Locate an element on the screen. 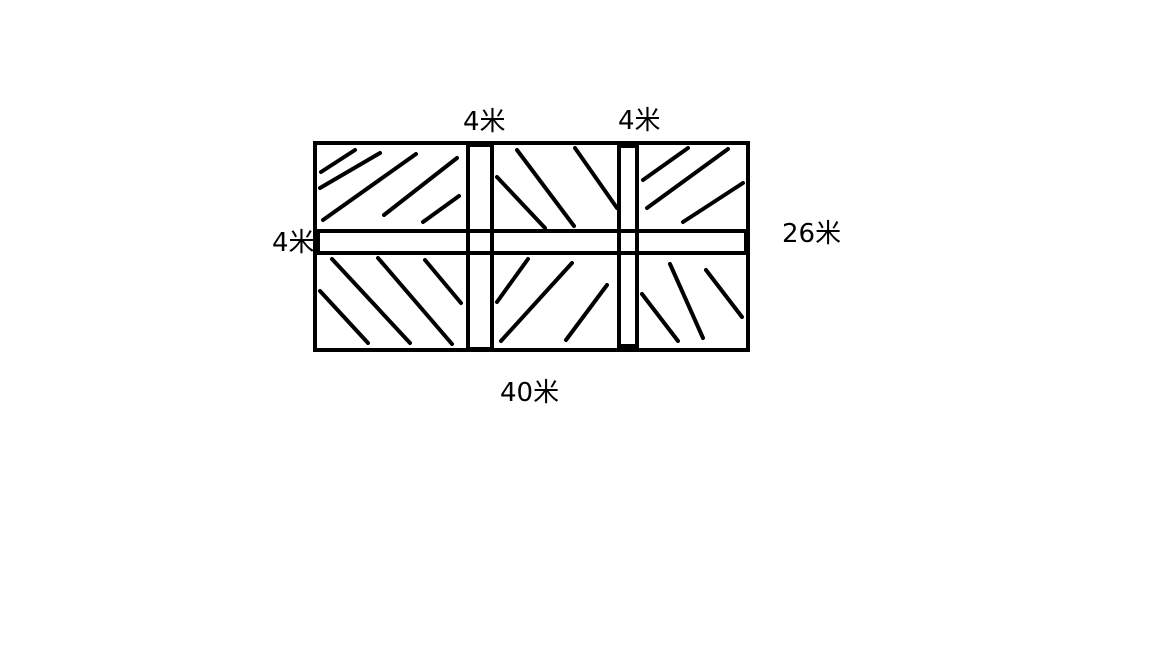 Image resolution: width=1152 pixels, height=648 pixels. horizontal-road is located at coordinates (532, 242).